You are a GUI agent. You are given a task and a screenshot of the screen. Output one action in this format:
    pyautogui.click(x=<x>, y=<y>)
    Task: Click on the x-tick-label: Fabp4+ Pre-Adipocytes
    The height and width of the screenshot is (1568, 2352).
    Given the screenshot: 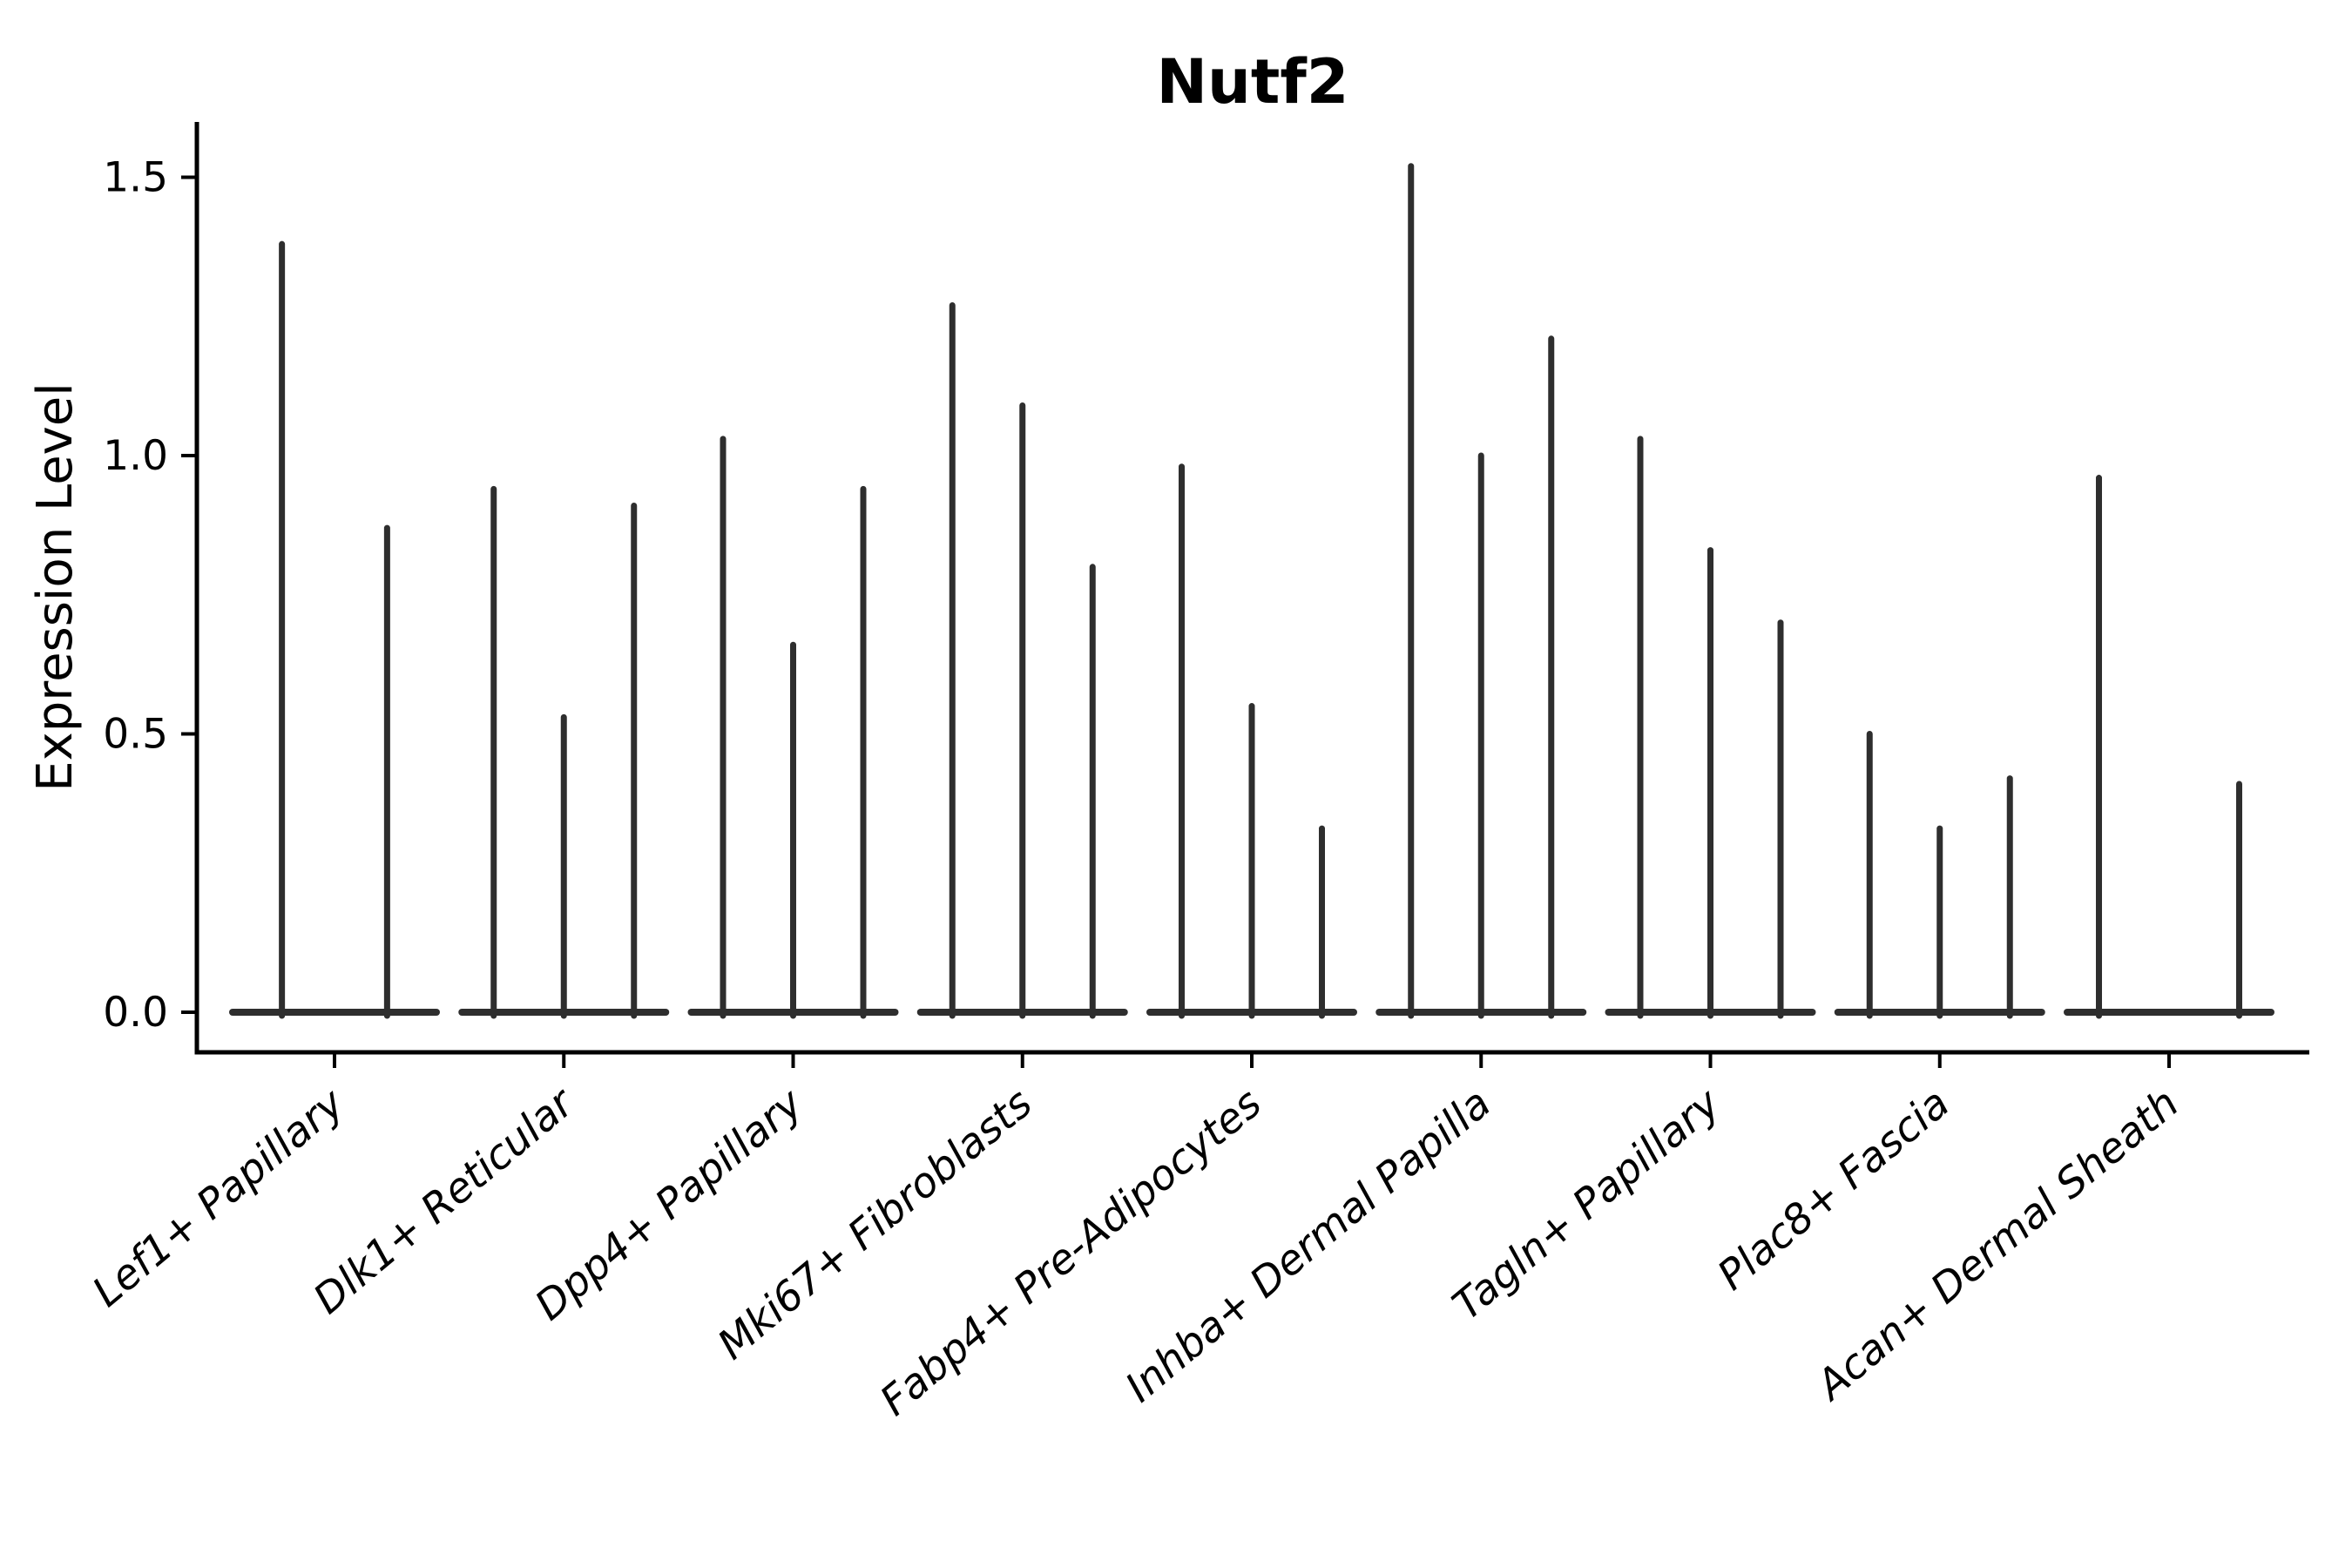 What is the action you would take?
    pyautogui.click(x=1071, y=1252)
    